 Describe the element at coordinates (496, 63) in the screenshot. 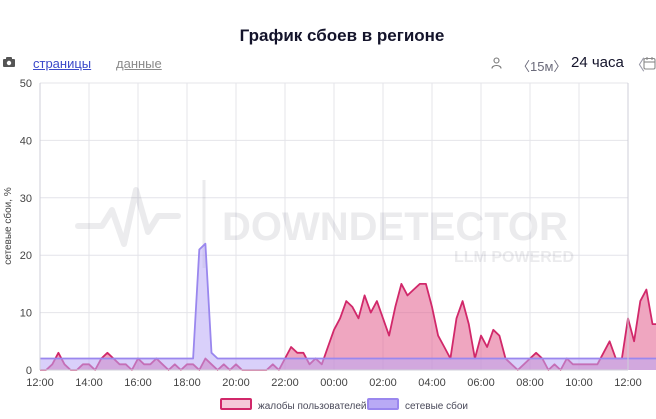

I see `user-icon` at that location.